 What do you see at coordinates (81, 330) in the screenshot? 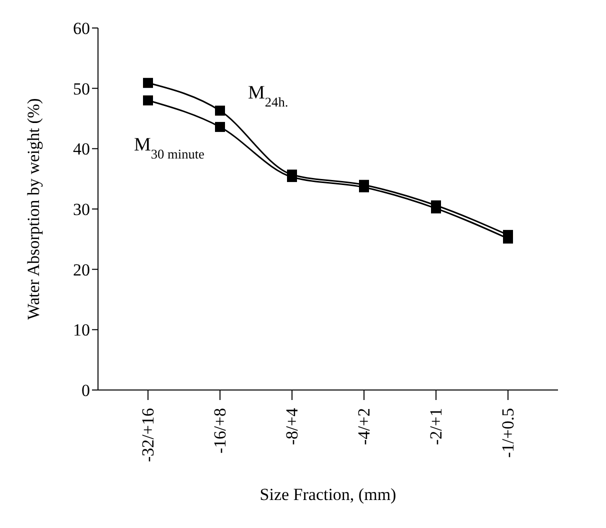
I see `y-tick-label: 10` at bounding box center [81, 330].